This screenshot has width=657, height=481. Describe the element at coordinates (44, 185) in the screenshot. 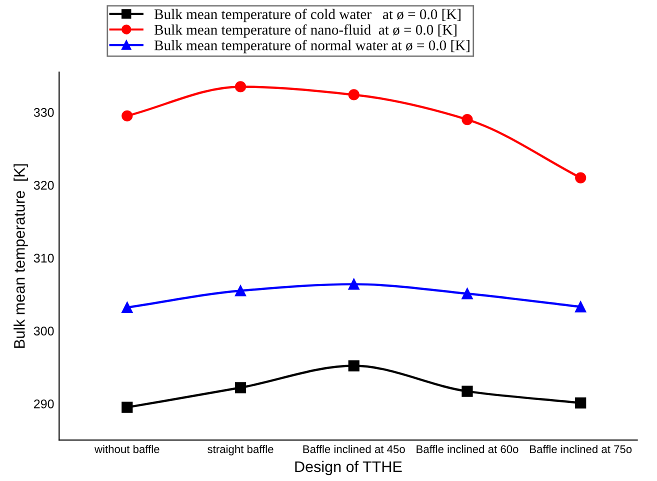

I see `y-tick-label: 320` at that location.